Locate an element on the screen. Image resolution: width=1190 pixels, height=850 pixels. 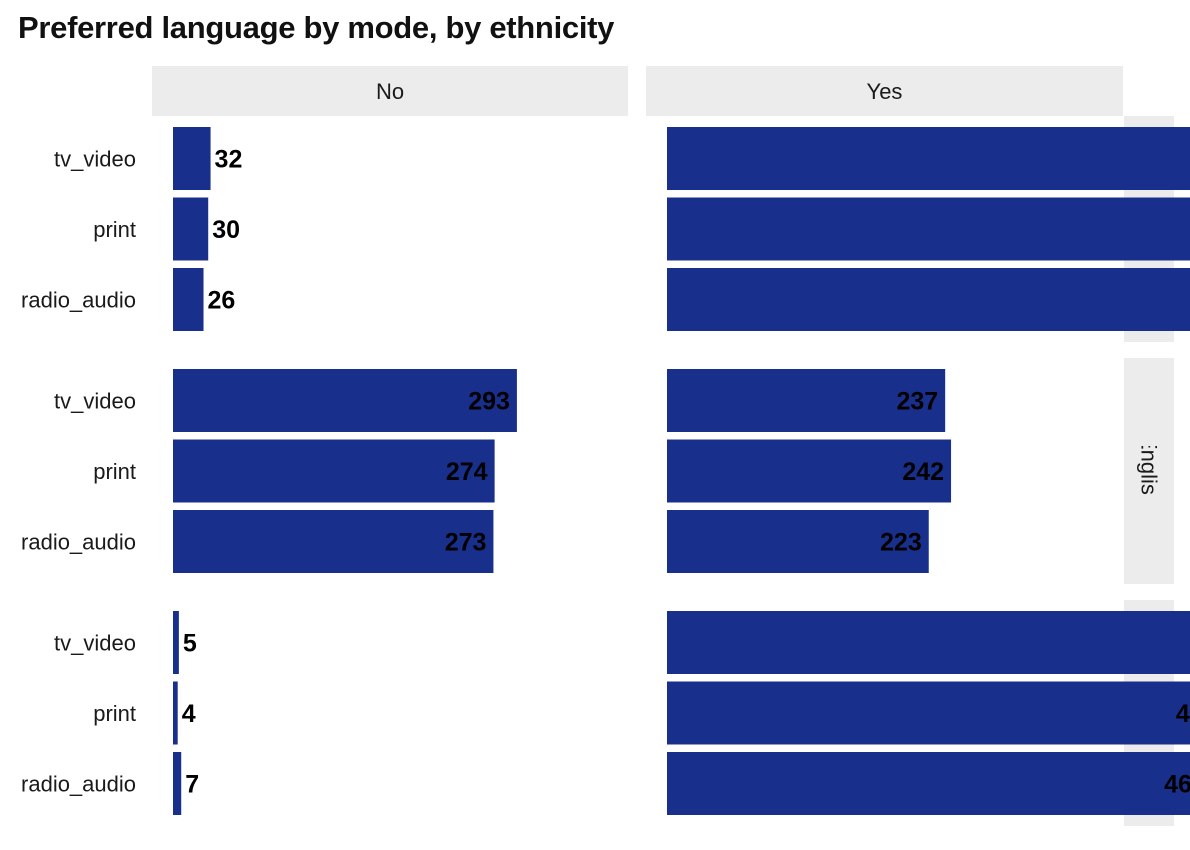
bar-both-english-and-spanish-yes-print is located at coordinates (928, 229).